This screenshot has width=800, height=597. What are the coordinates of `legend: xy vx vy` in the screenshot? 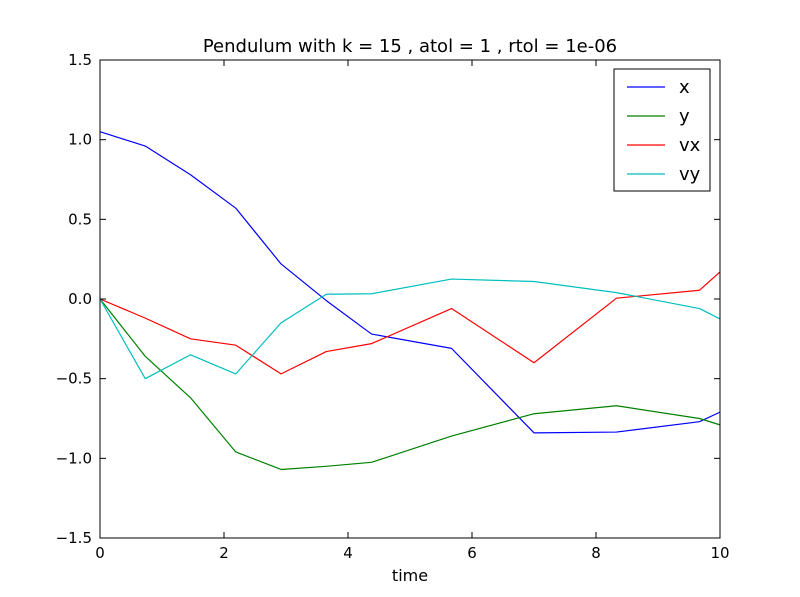 It's located at (662, 130).